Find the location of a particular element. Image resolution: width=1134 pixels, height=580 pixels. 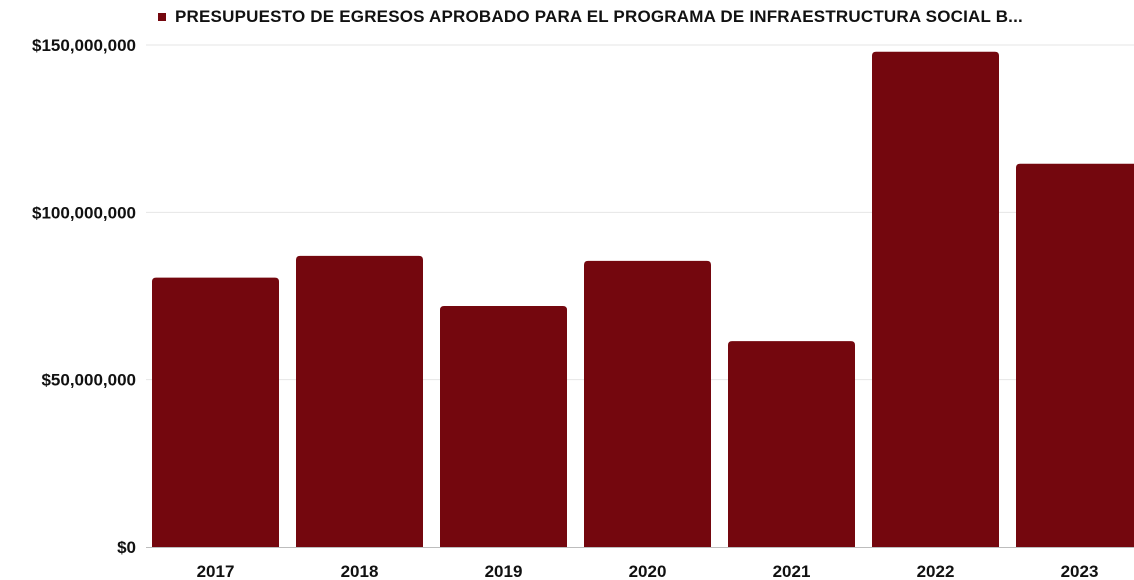

y-tick-label: $0 is located at coordinates (126, 547).